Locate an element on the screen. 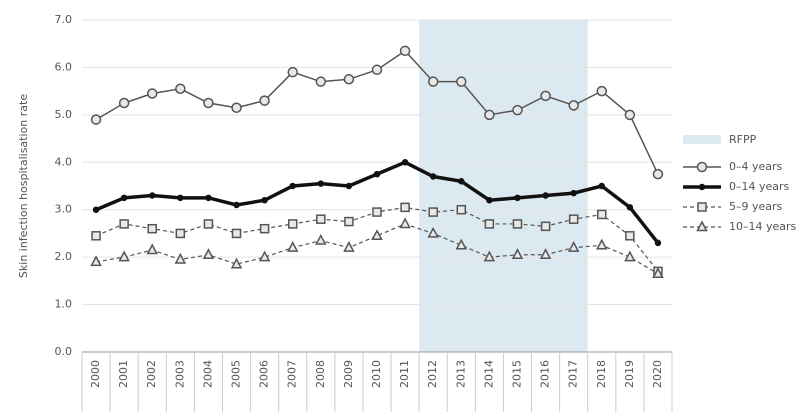 The height and width of the screenshot is (416, 812). x-tick-label: 2014 is located at coordinates (488, 374).